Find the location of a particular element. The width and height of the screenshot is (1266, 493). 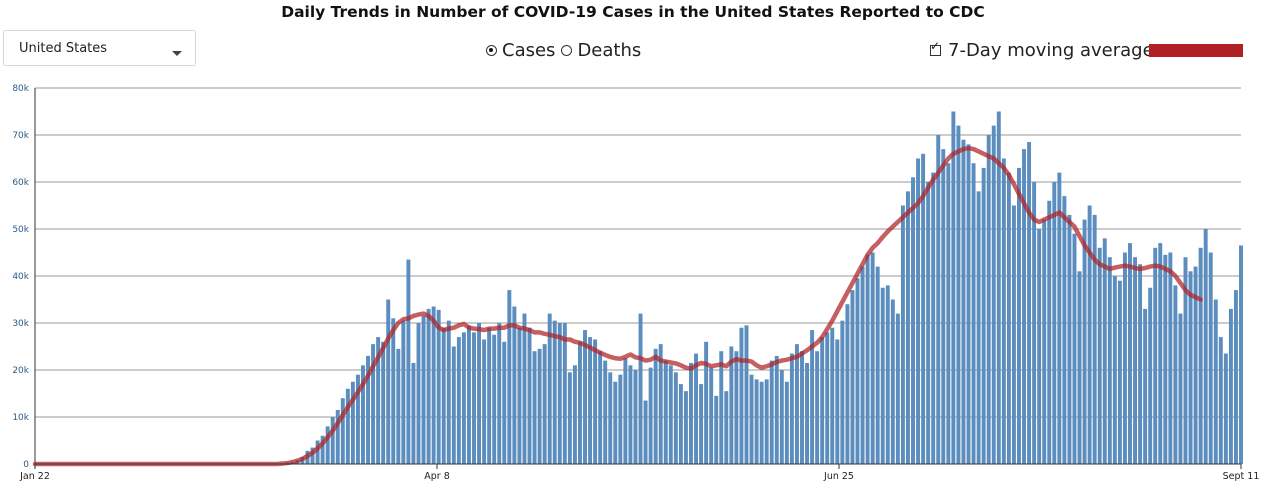

deaths-radio: Deaths is located at coordinates (601, 50).